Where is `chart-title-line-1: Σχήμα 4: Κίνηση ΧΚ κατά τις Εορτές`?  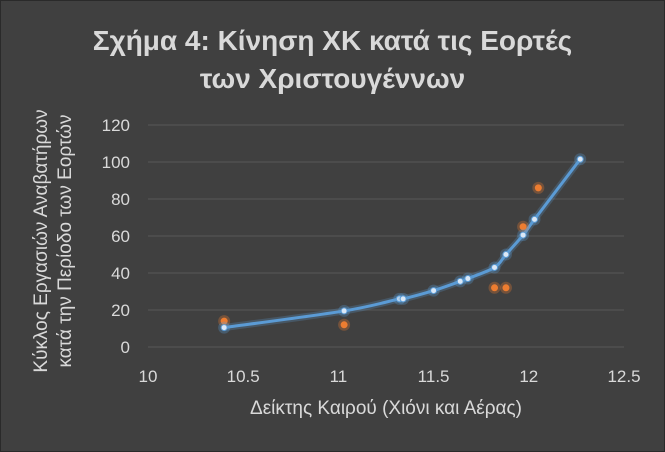 chart-title-line-1: Σχήμα 4: Κίνηση ΧΚ κατά τις Εορτές is located at coordinates (332, 40).